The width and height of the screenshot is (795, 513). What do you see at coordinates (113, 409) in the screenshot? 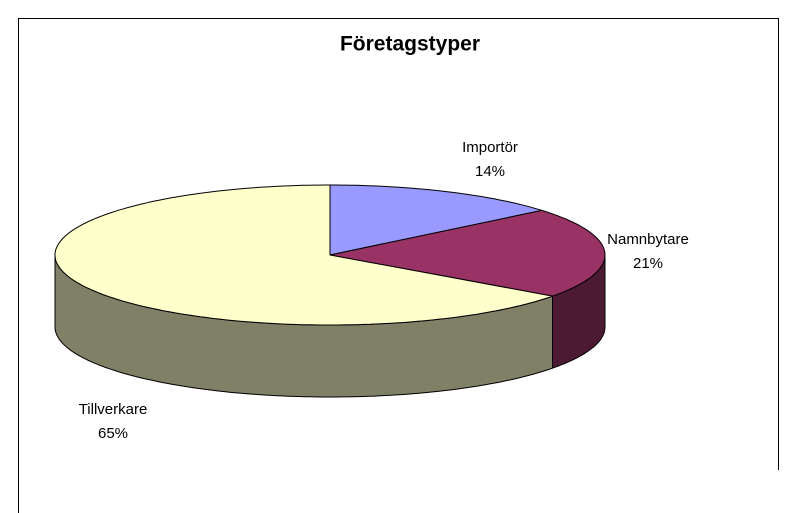
I see `category-label: Tillverkare` at bounding box center [113, 409].